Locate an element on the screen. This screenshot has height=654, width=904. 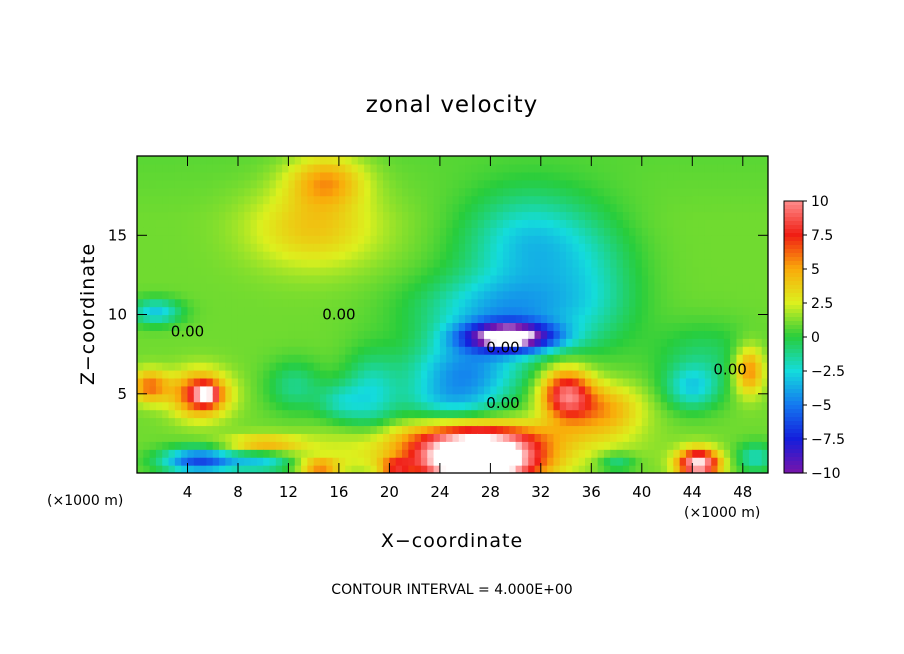
colorbar-cell is located at coordinates (793, 235).